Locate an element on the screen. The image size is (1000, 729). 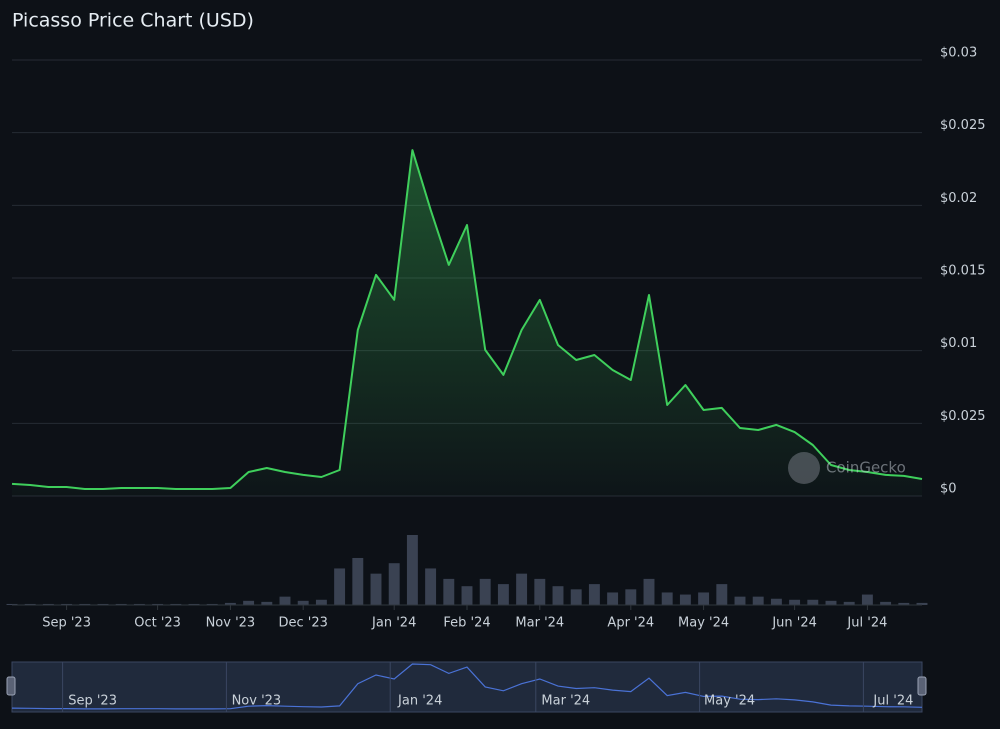
navigator-label: Jul '24 is located at coordinates (892, 701).